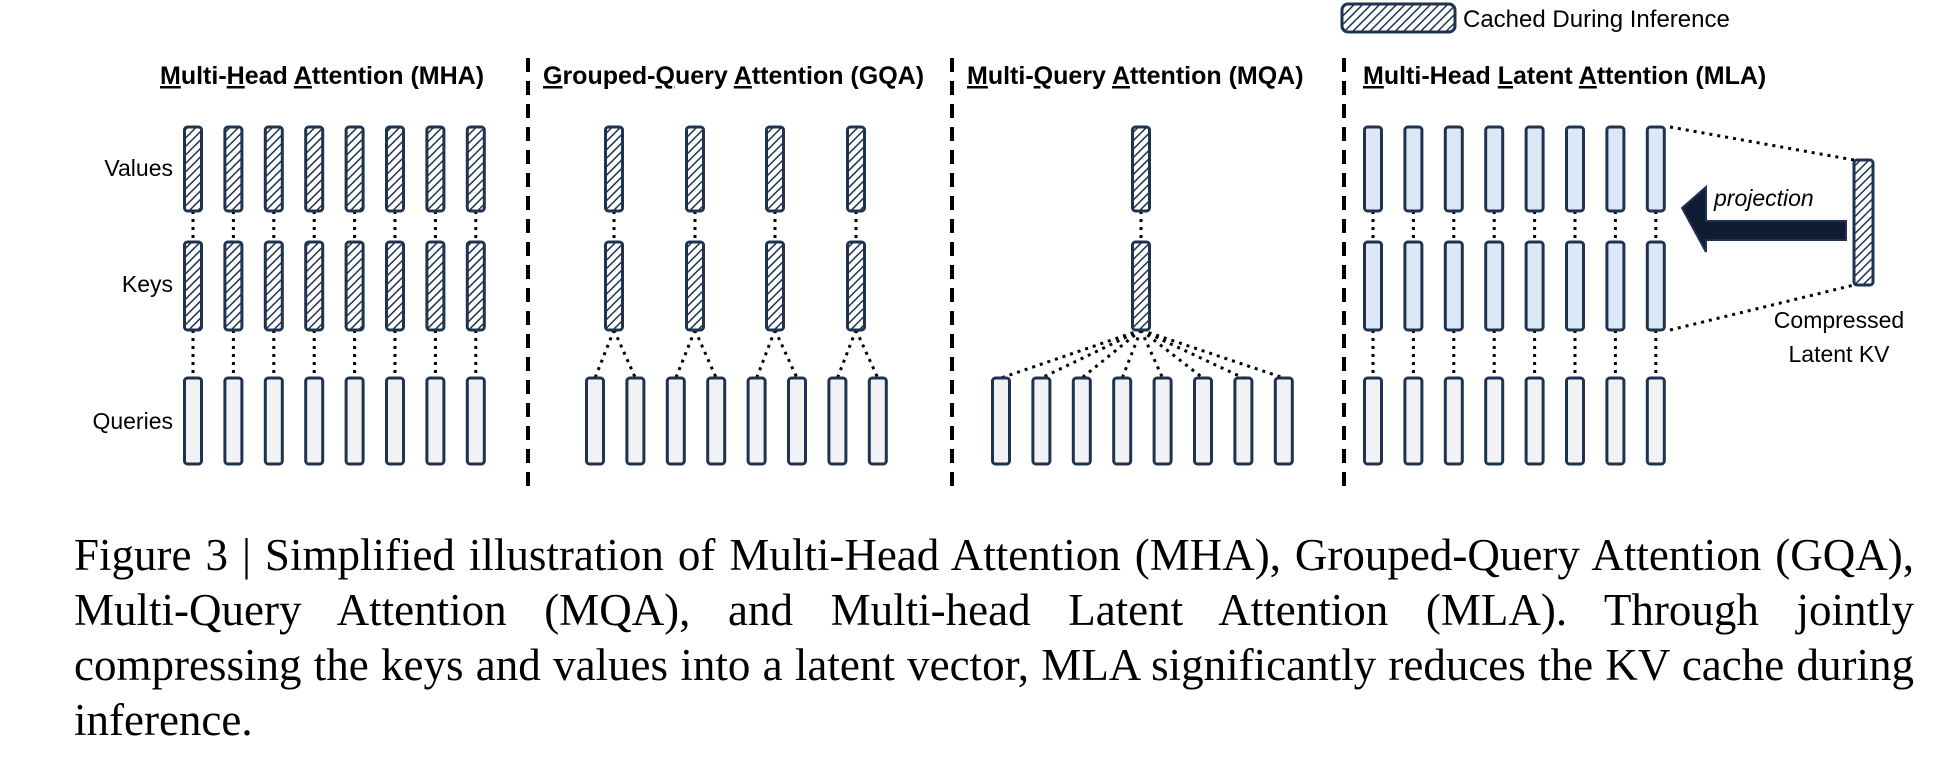 Image resolution: width=1954 pixels, height=758 pixels. What do you see at coordinates (322, 76) in the screenshot?
I see `title-mha: Multi-Head Attention (MHA)` at bounding box center [322, 76].